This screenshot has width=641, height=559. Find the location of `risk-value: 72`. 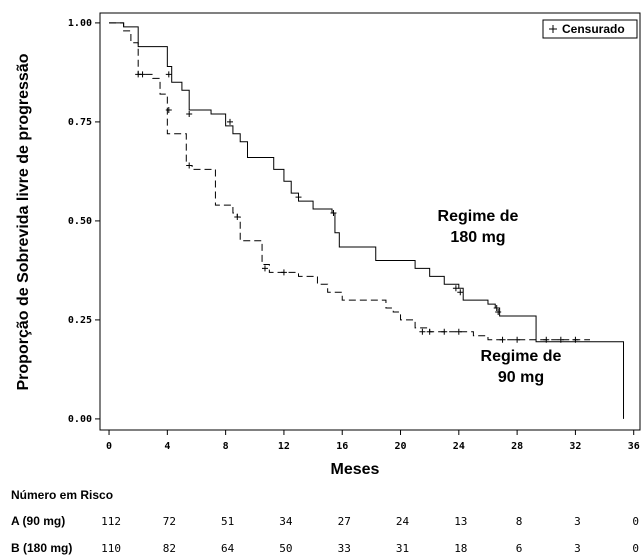

risk-value: 72 is located at coordinates (169, 521).